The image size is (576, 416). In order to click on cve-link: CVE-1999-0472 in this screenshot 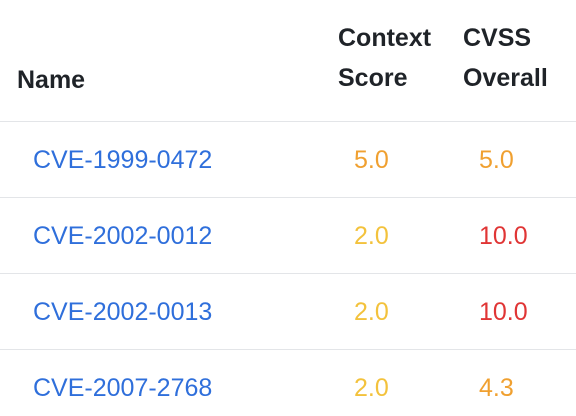, I will do `click(123, 160)`.